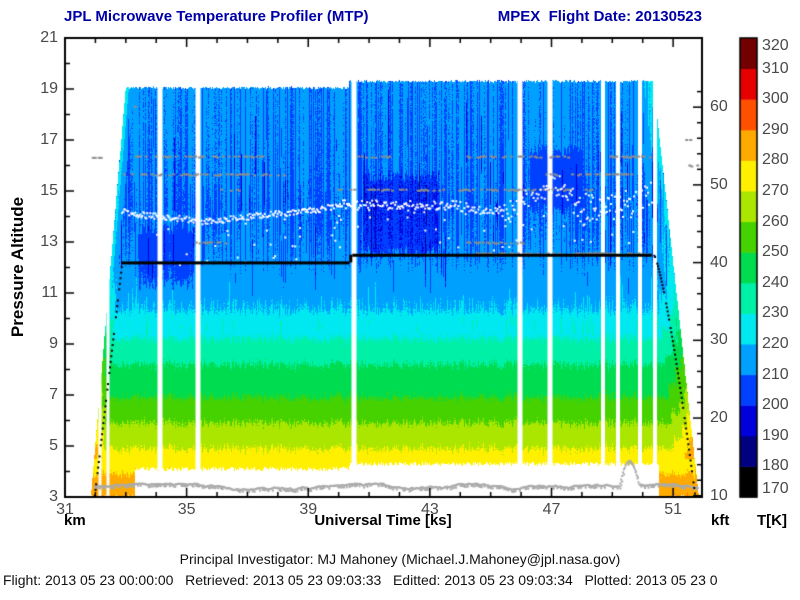 The width and height of the screenshot is (800, 600). Describe the element at coordinates (599, 16) in the screenshot. I see `flight-date-label: MPEX Flight Date: 20130523` at that location.